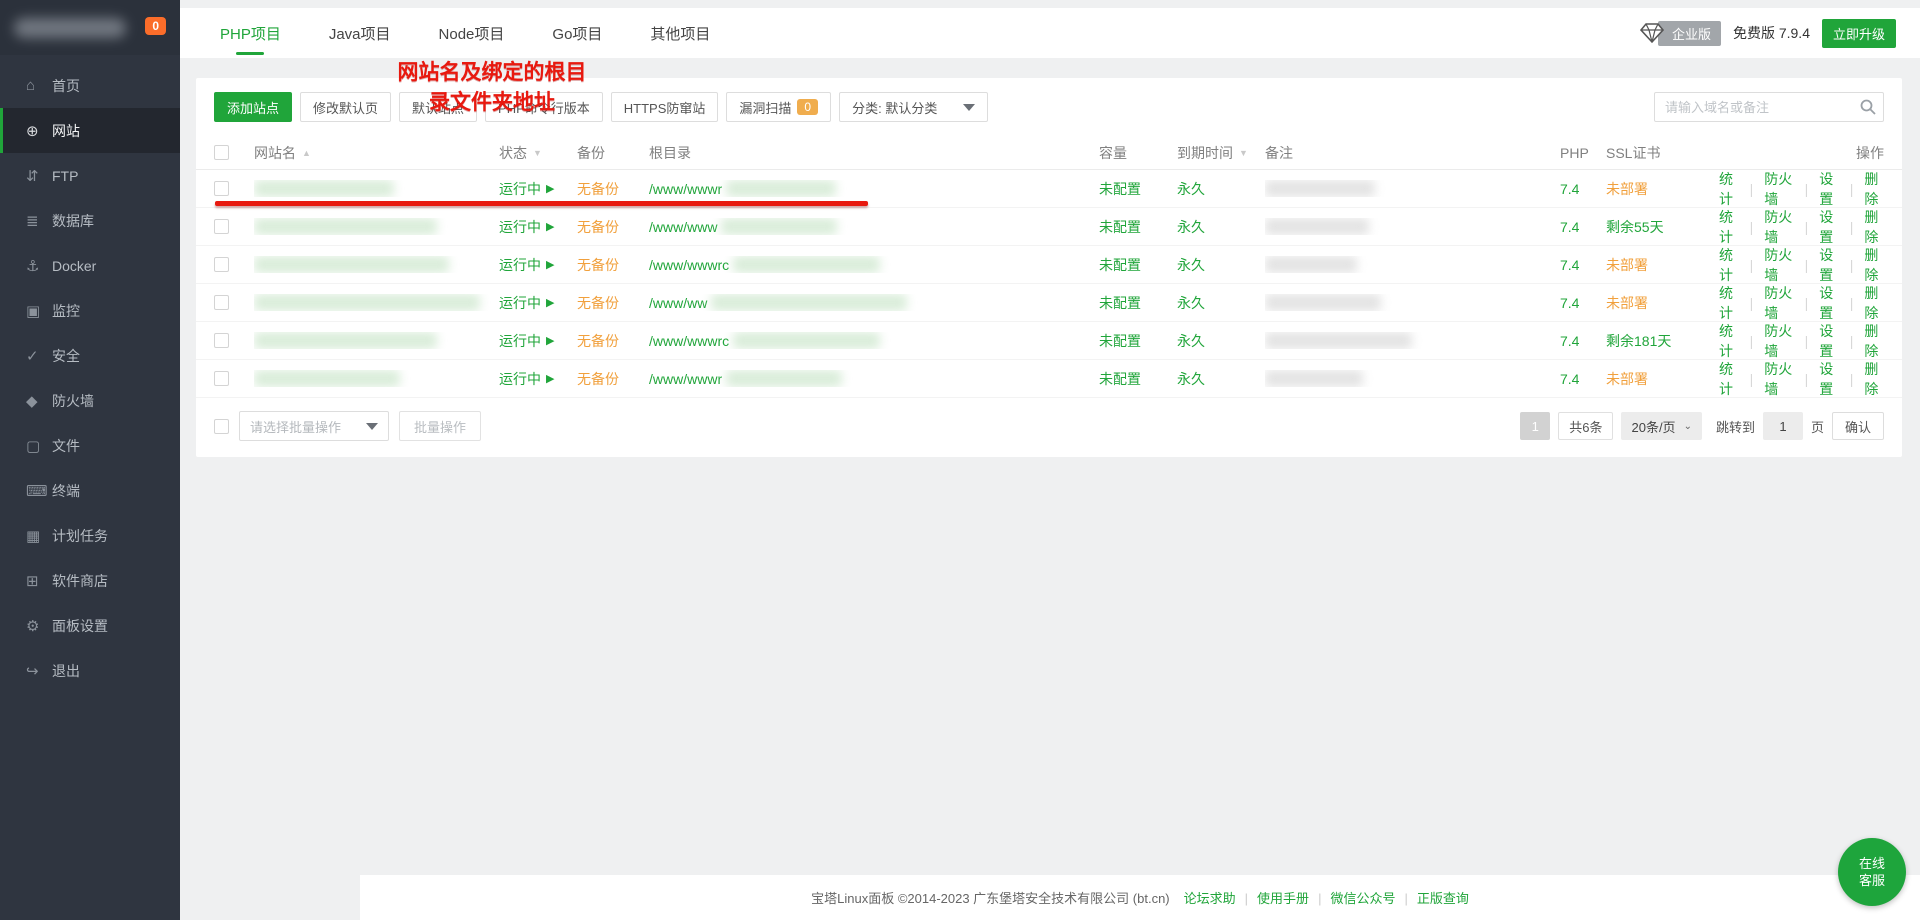 The height and width of the screenshot is (920, 1920). Describe the element at coordinates (90, 265) in the screenshot. I see `sidebar-item-docker: ⚓ Docker` at that location.